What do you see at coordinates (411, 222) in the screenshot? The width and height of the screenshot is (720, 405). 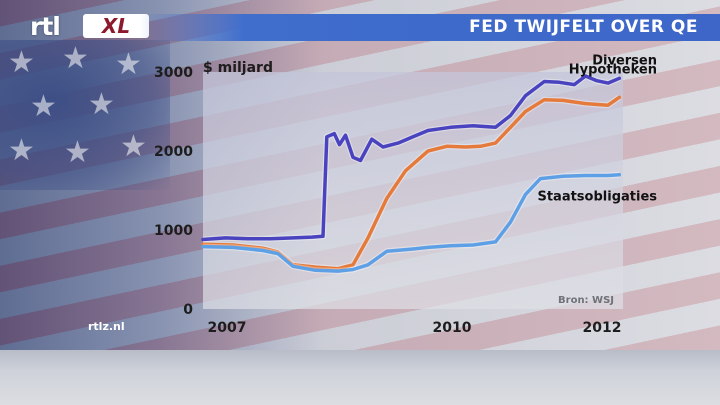 I see `series-line-staatsobligaties` at bounding box center [411, 222].